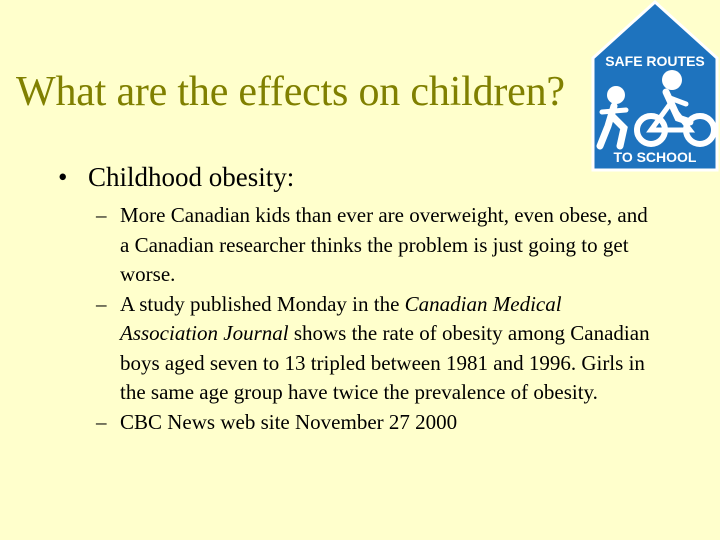 The width and height of the screenshot is (720, 540). I want to click on sub-bullet-item: – CBC News web site November 27 2000, so click(376, 423).